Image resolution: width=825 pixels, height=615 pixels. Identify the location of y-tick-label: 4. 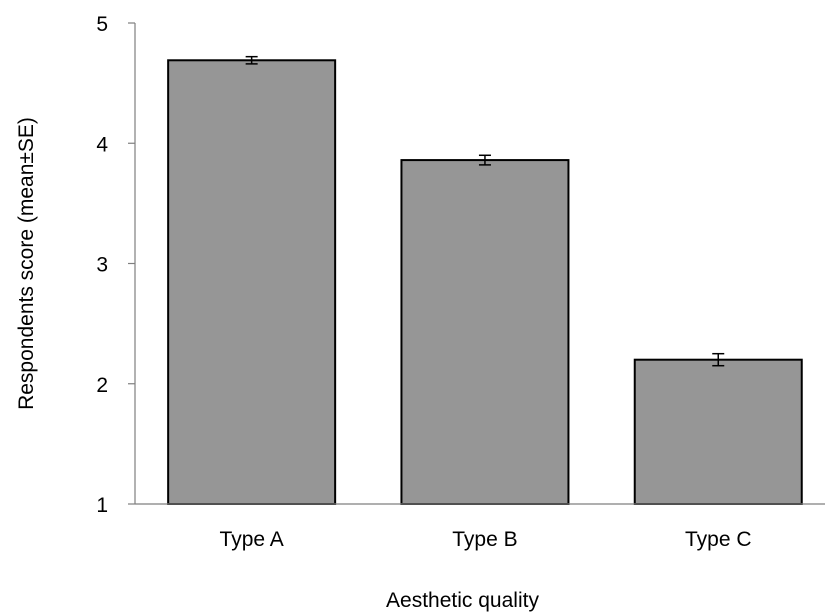
(102, 144).